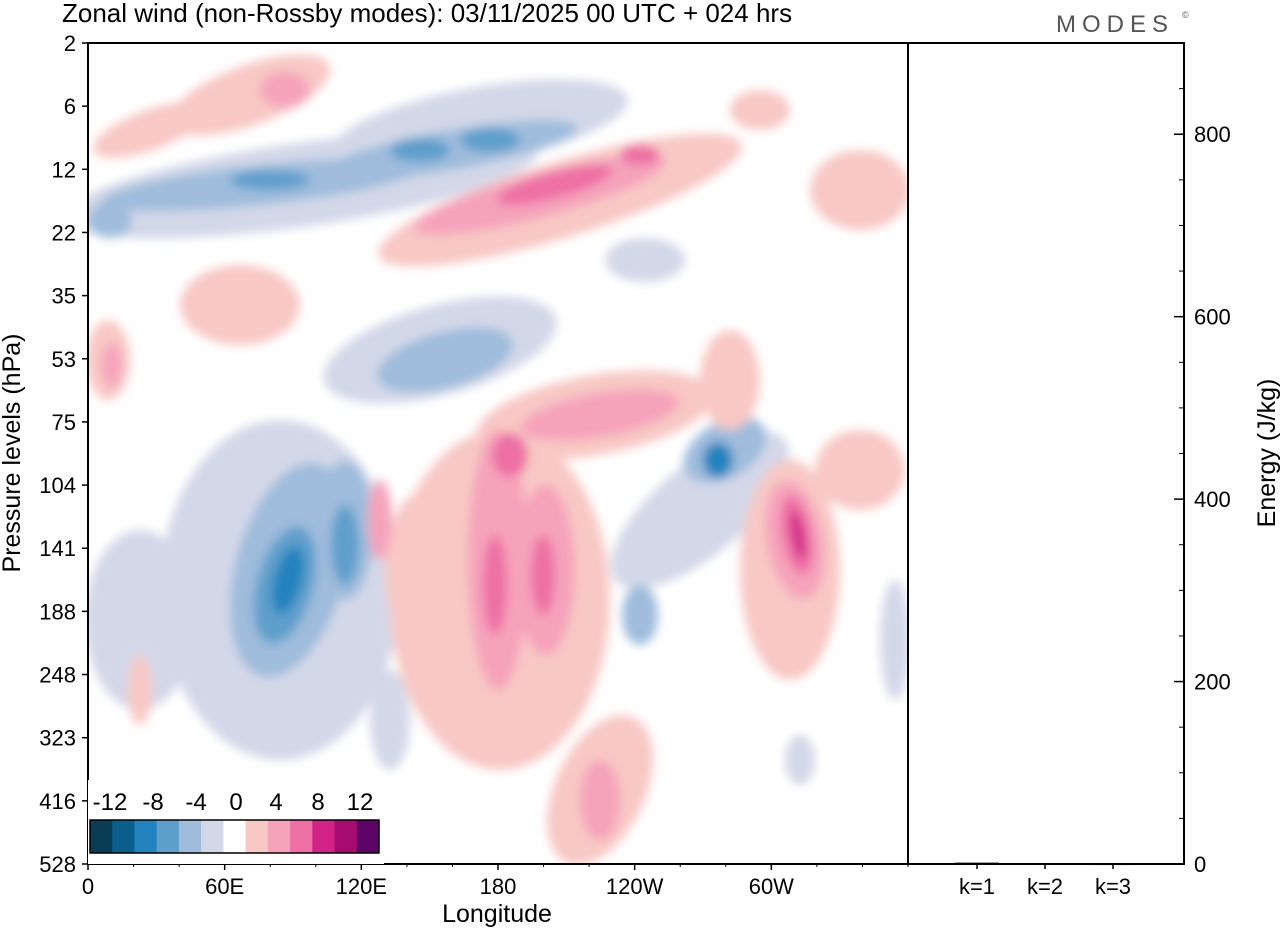 The width and height of the screenshot is (1280, 930). I want to click on energy-category-label: k=2, so click(1045, 886).